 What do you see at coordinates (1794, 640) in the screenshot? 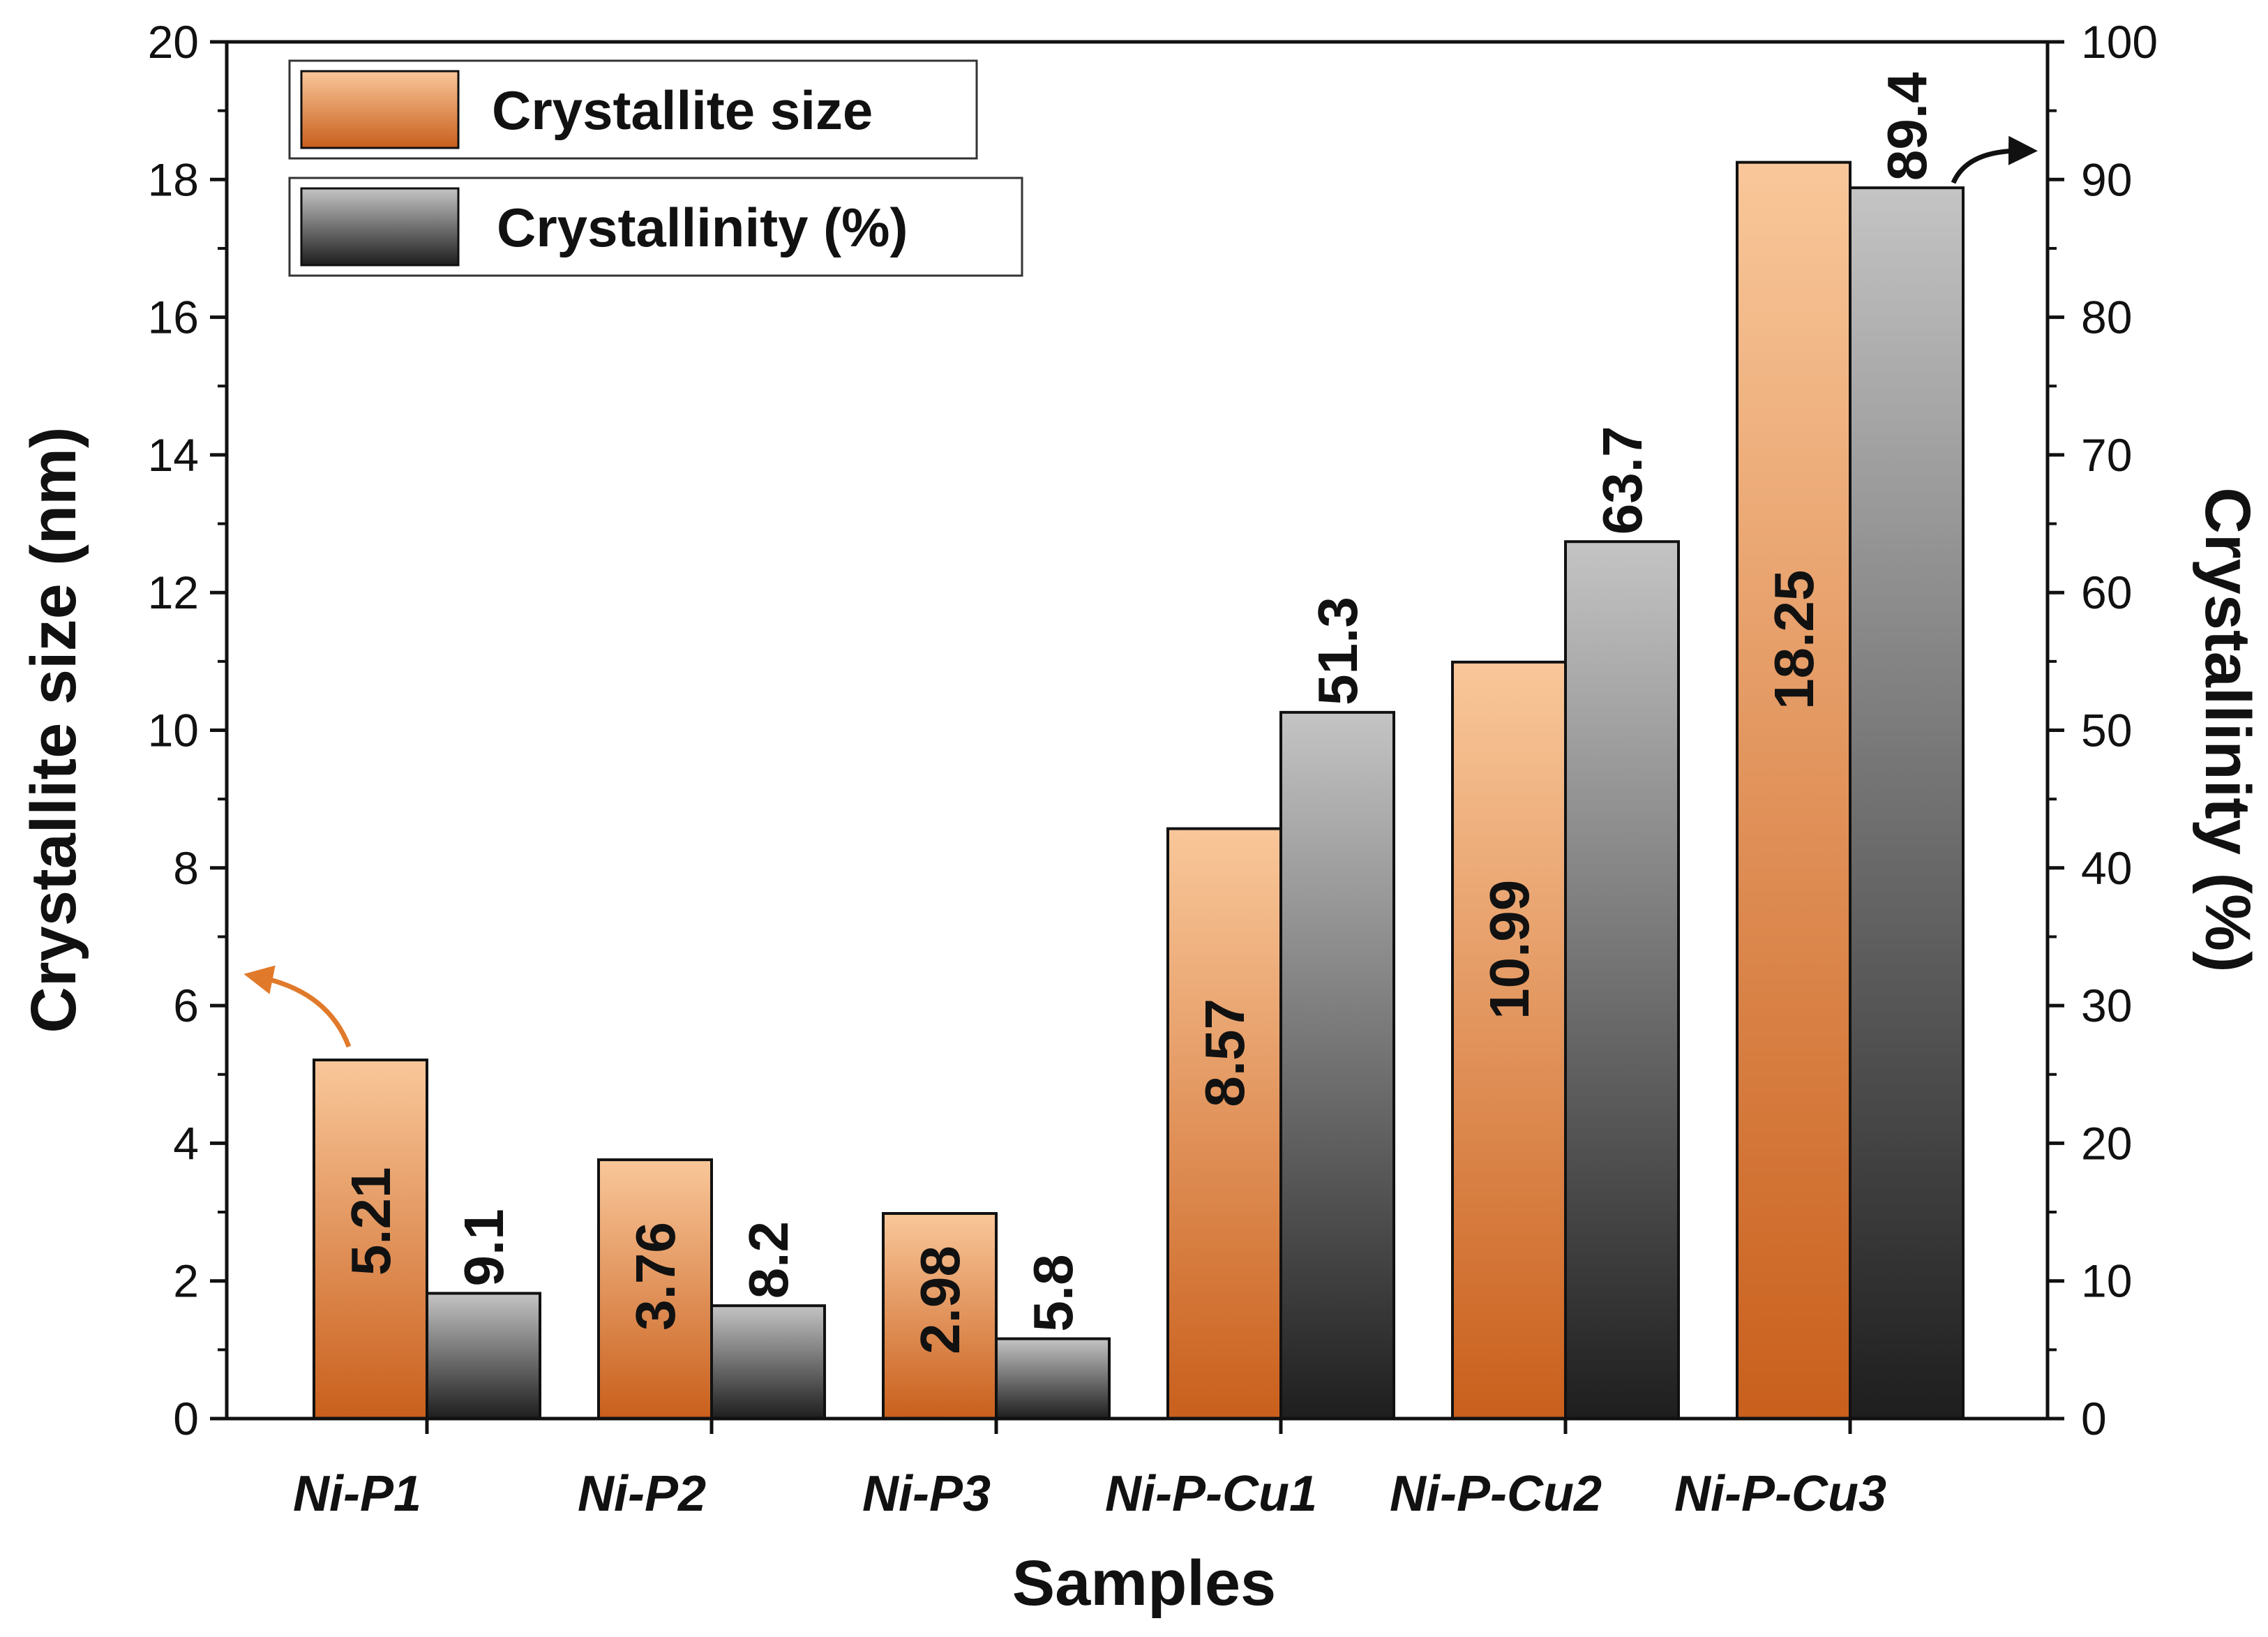
I see `bar-label-crystallite-size-ni-p-cu3: 18.25` at bounding box center [1794, 640].